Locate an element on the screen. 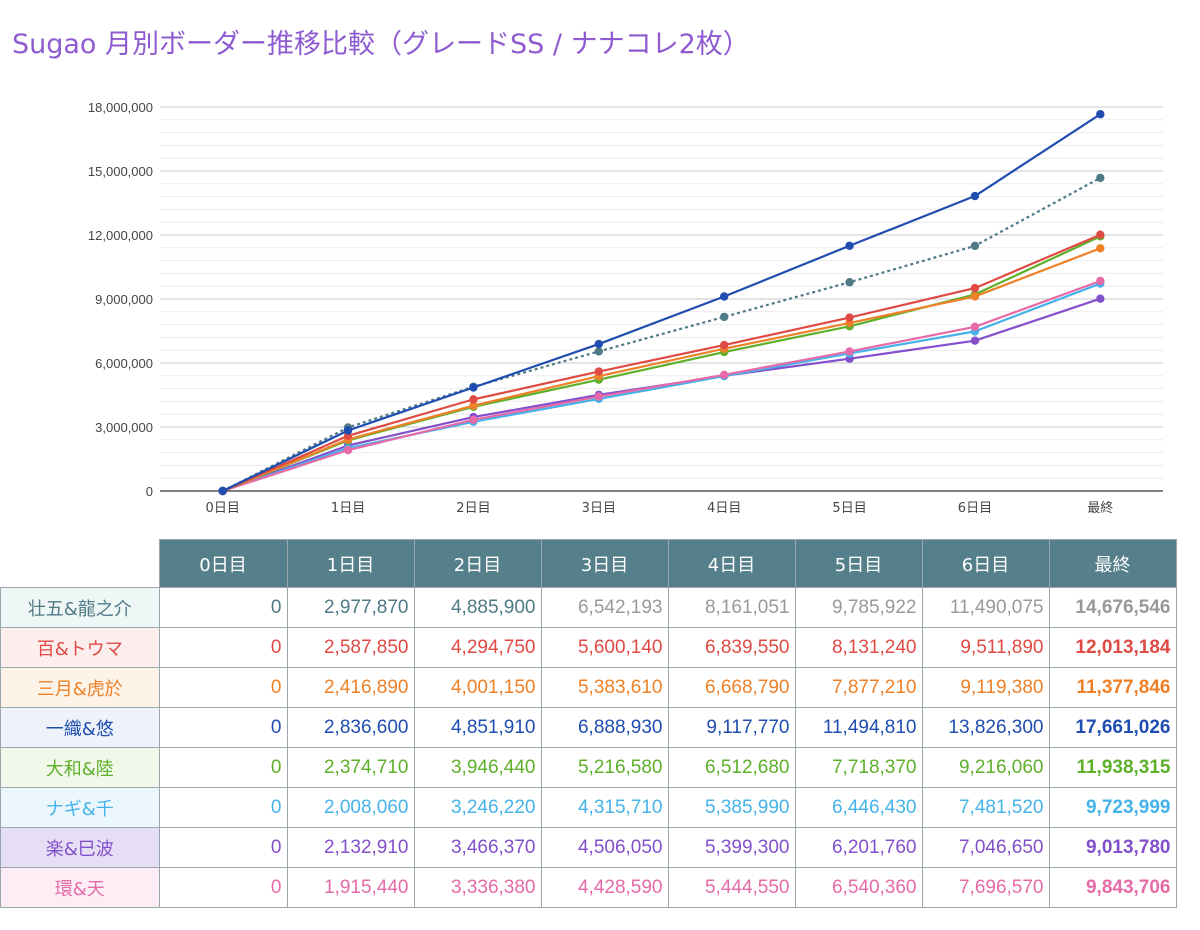 This screenshot has height=930, width=1200. value-cell: 9,511,890 is located at coordinates (985, 647).